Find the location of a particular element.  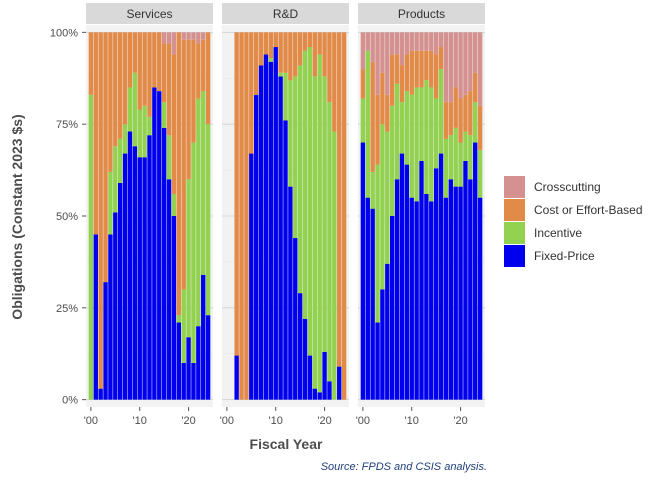

bar-incentive-2000 is located at coordinates (363, 120).